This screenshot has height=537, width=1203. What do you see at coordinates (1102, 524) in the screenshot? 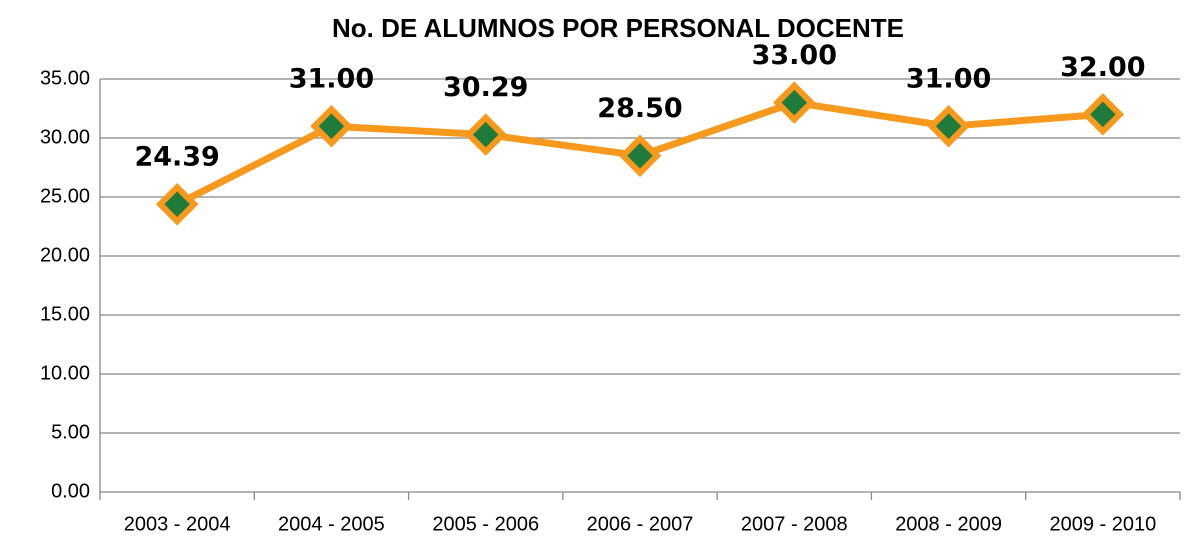
I see `x-tick-label: 2009 - 2010` at bounding box center [1102, 524].